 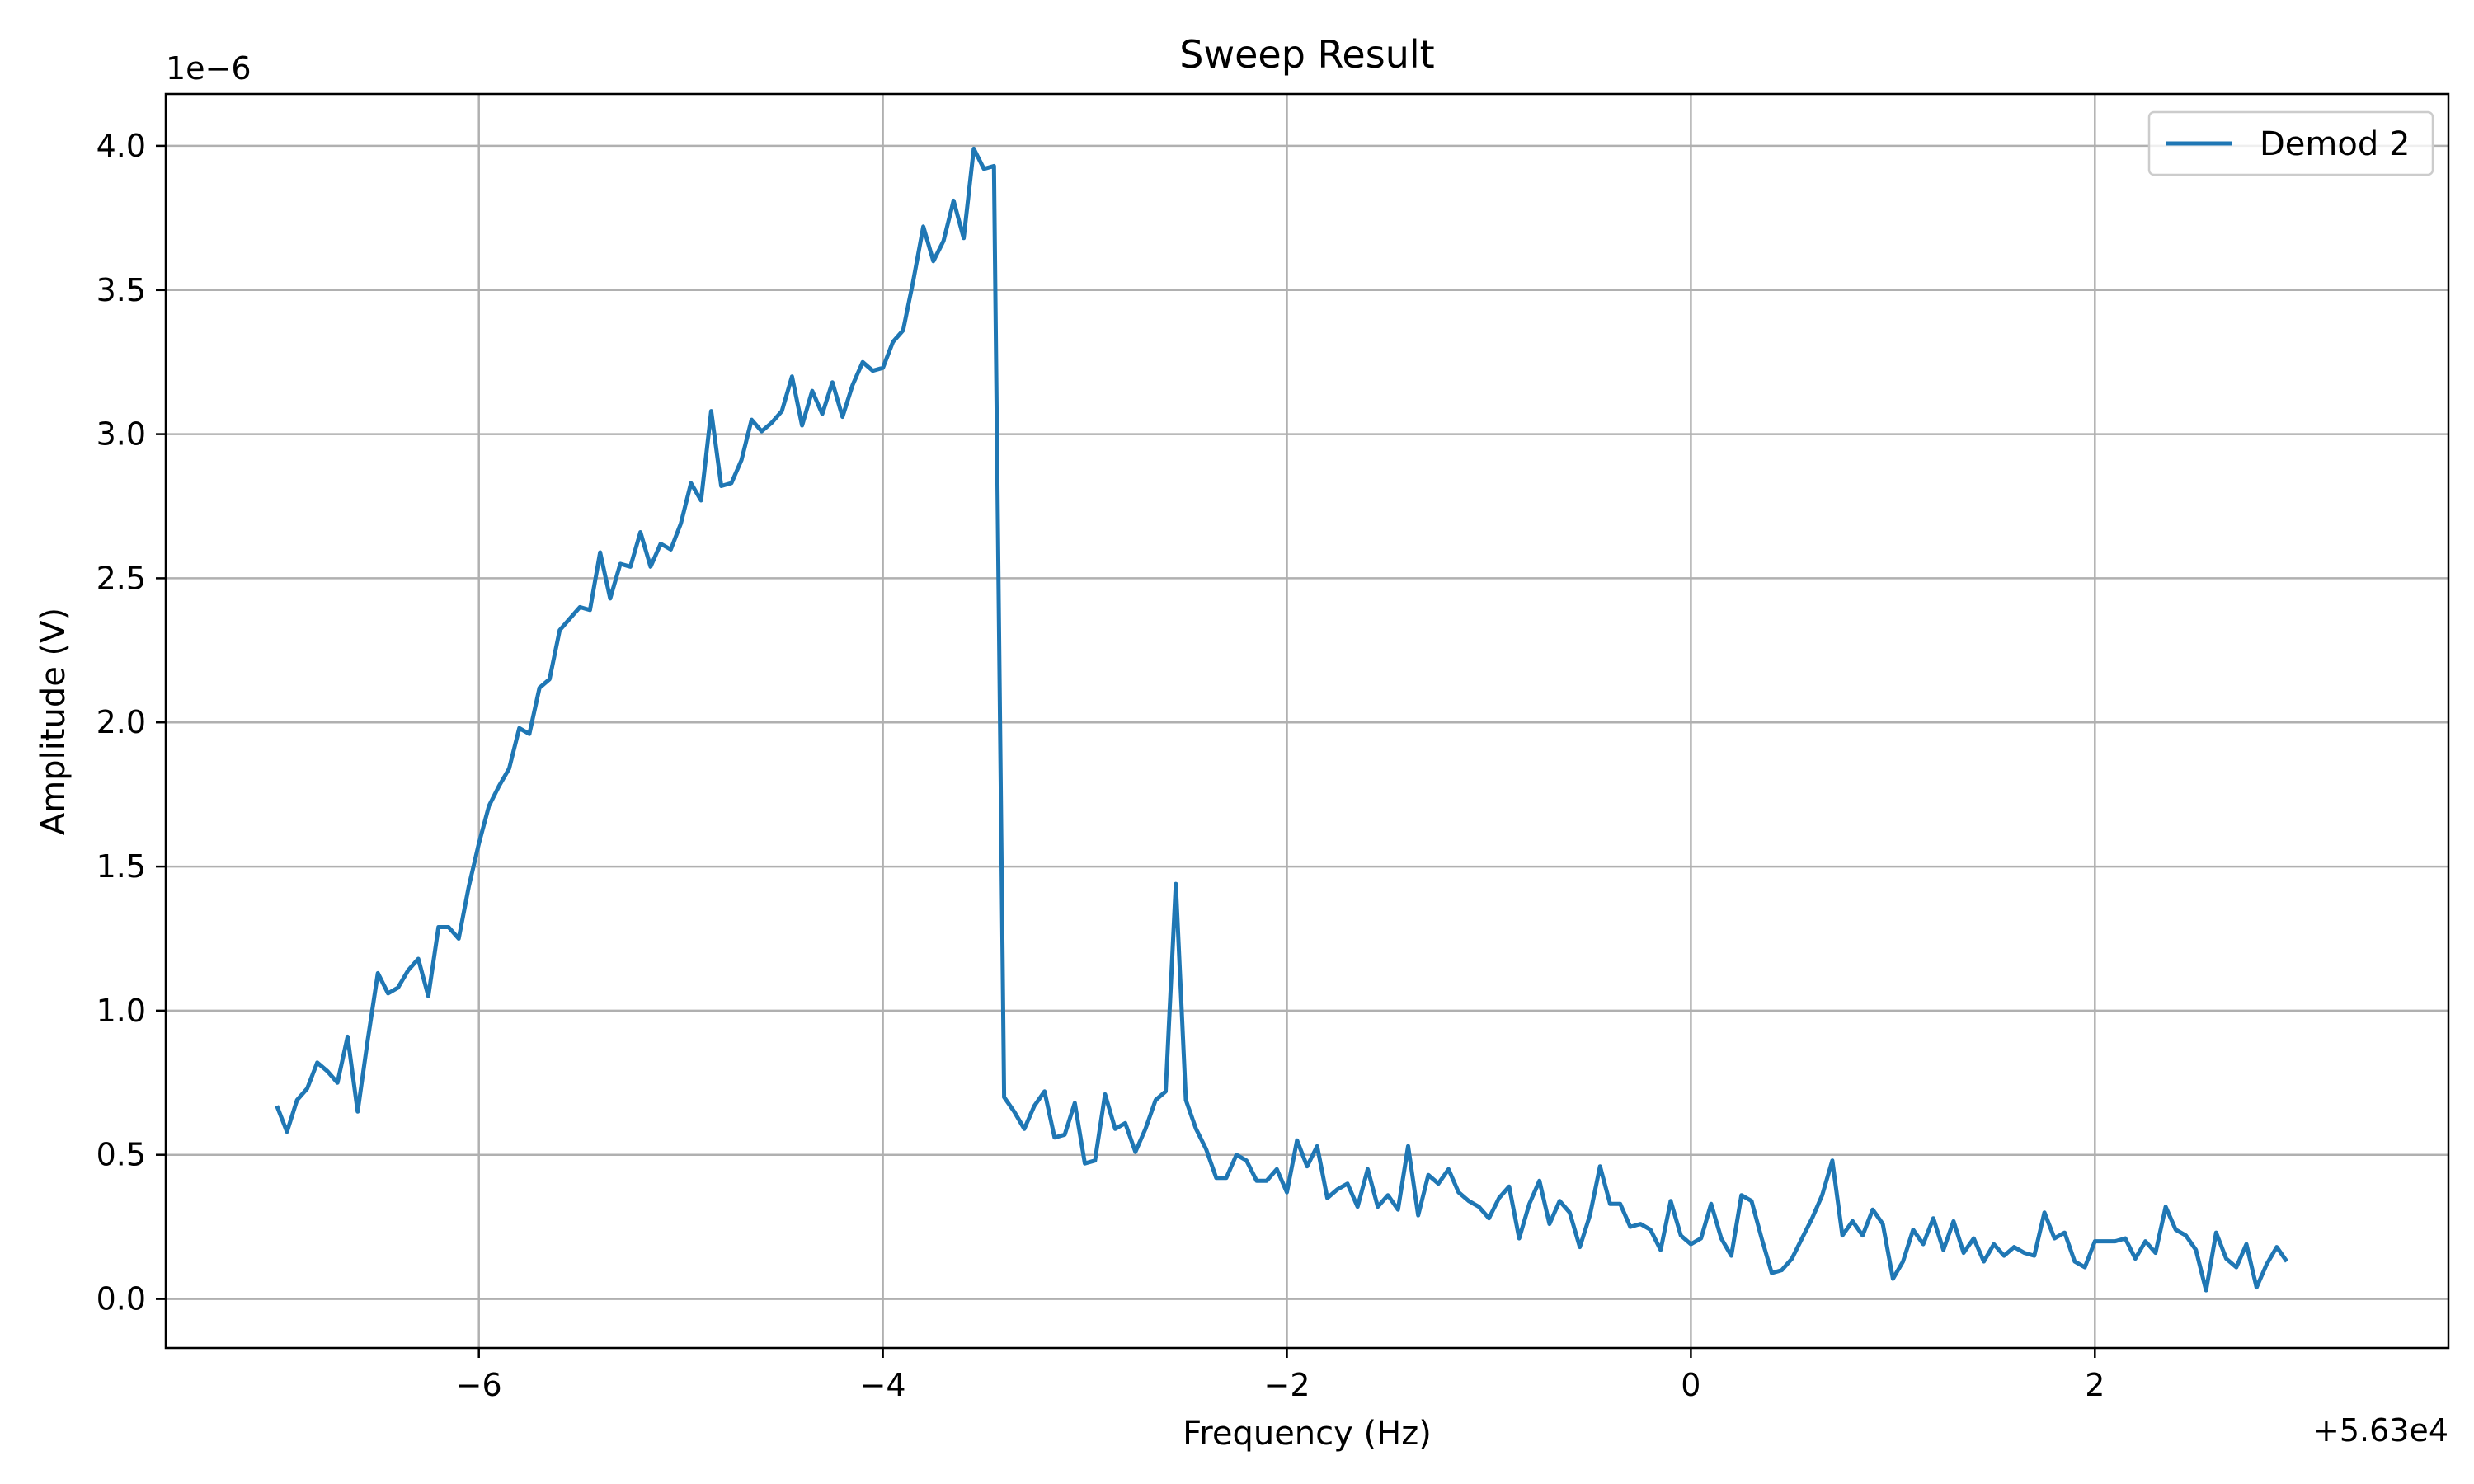 I want to click on y-tick-label: 3.0, so click(x=121, y=435).